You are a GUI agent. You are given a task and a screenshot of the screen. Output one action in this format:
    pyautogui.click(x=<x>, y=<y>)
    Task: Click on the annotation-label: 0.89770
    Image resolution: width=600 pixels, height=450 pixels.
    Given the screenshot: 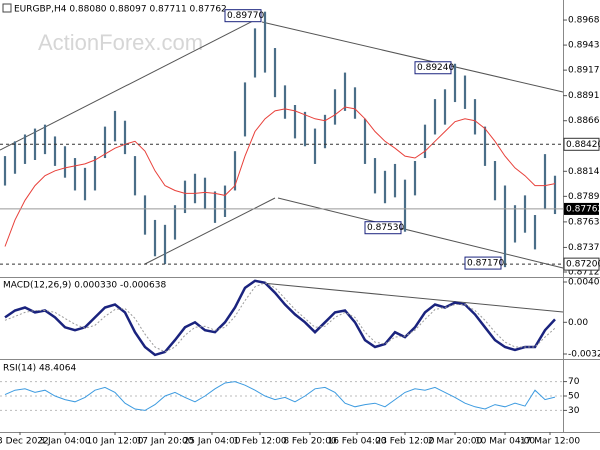 What is the action you would take?
    pyautogui.click(x=245, y=16)
    